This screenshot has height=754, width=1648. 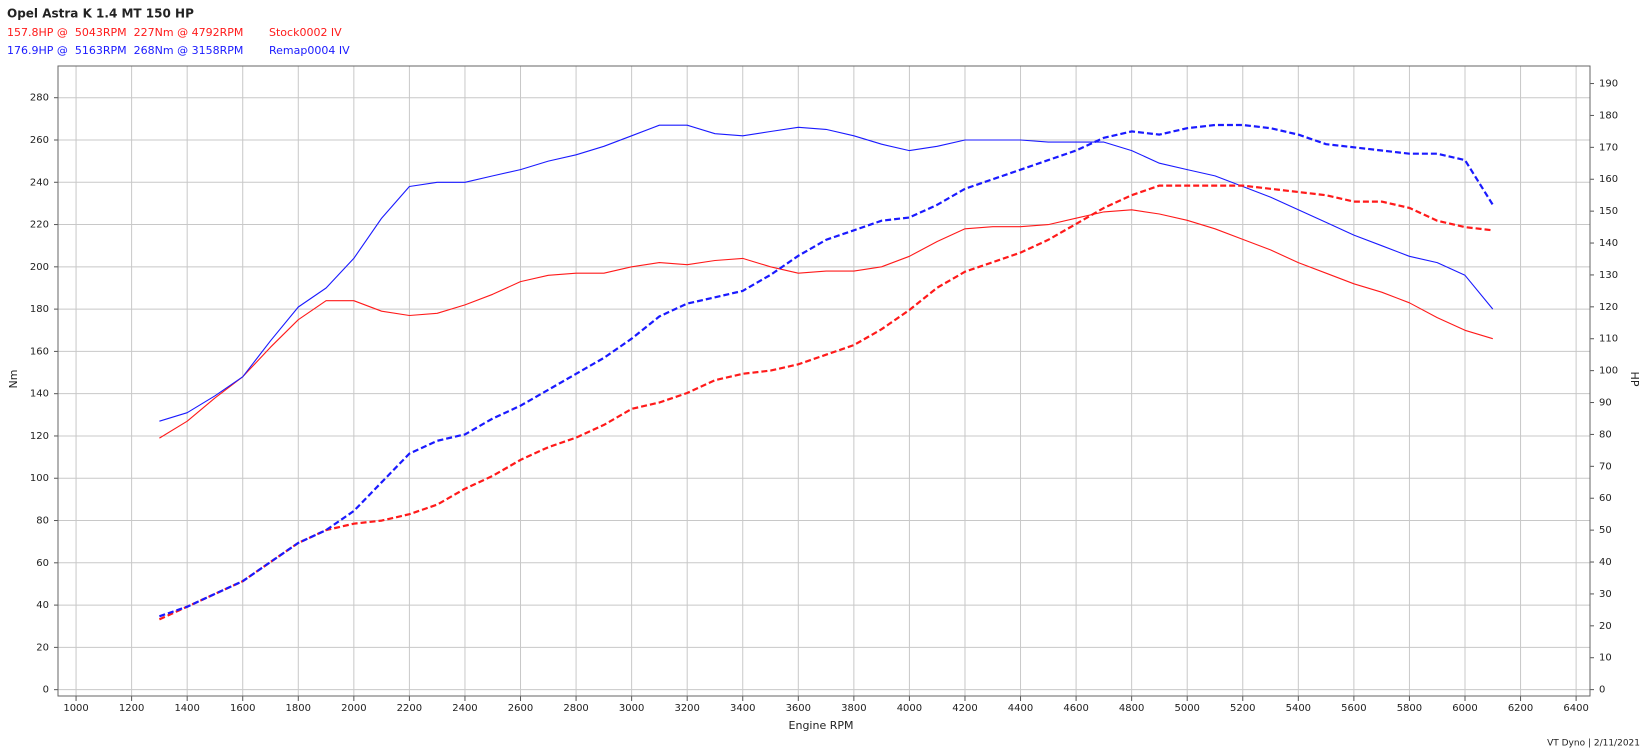 I want to click on y2-tick-label: 130, so click(x=1608, y=275).